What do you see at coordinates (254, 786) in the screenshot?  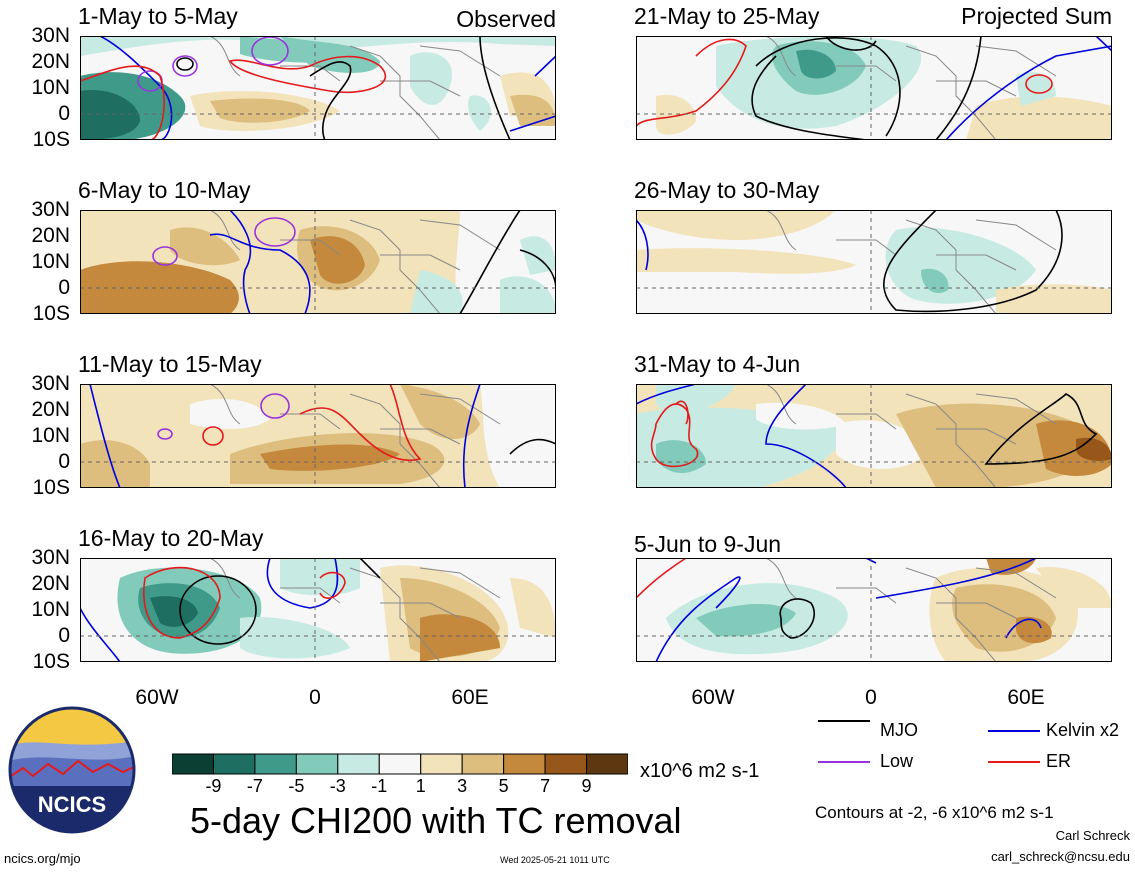 I see `colorbar-tick: -7` at bounding box center [254, 786].